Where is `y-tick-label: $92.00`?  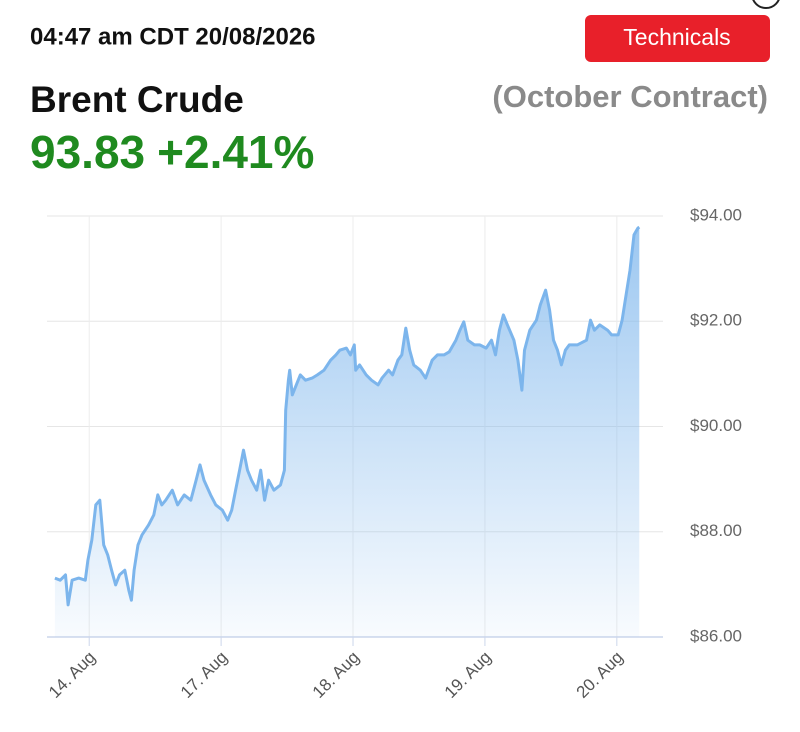
y-tick-label: $92.00 is located at coordinates (716, 320).